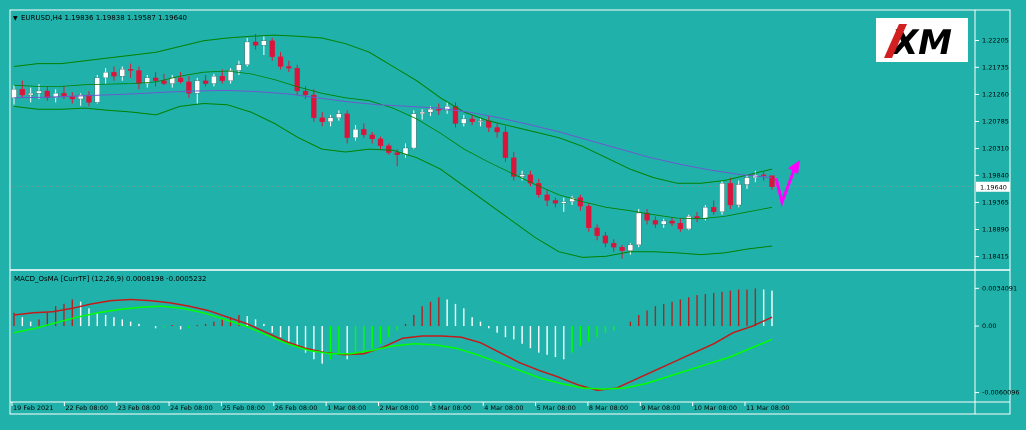 The image size is (1026, 430). Describe the element at coordinates (608, 408) in the screenshot. I see `time-tick-label: 8 Mar 08:00` at that location.